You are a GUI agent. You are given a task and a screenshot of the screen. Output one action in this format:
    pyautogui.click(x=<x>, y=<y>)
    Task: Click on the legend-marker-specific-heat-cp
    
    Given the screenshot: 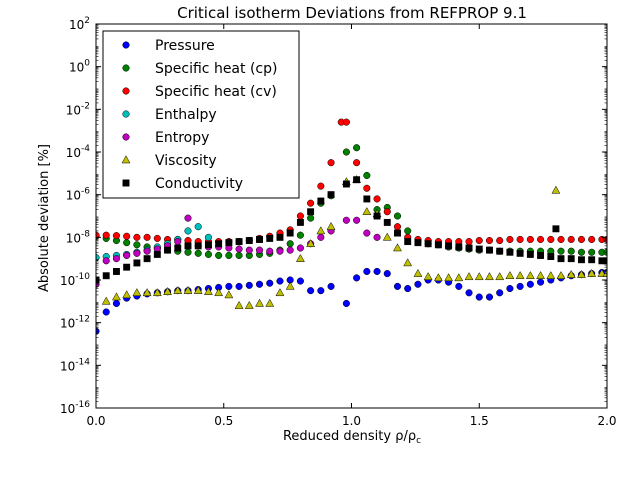 What is the action you would take?
    pyautogui.click(x=126, y=68)
    